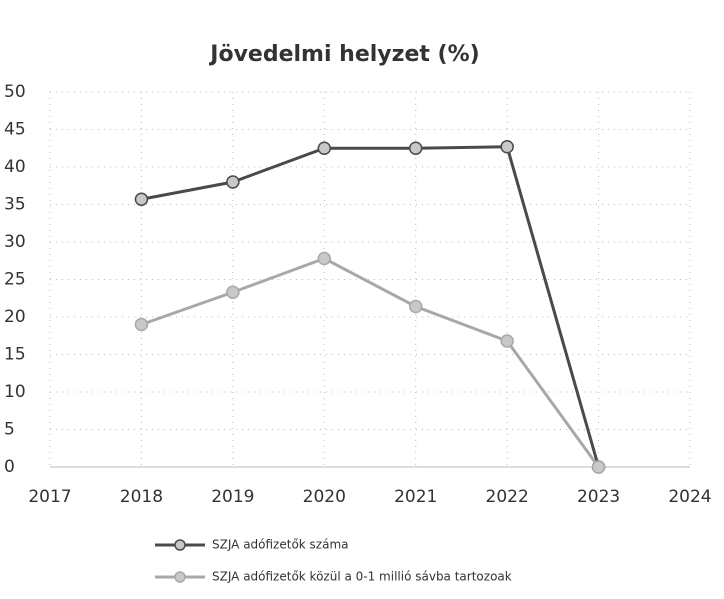 Image resolution: width=724 pixels, height=599 pixels. What do you see at coordinates (415, 497) in the screenshot?
I see `x-tick-label: 2021` at bounding box center [415, 497].